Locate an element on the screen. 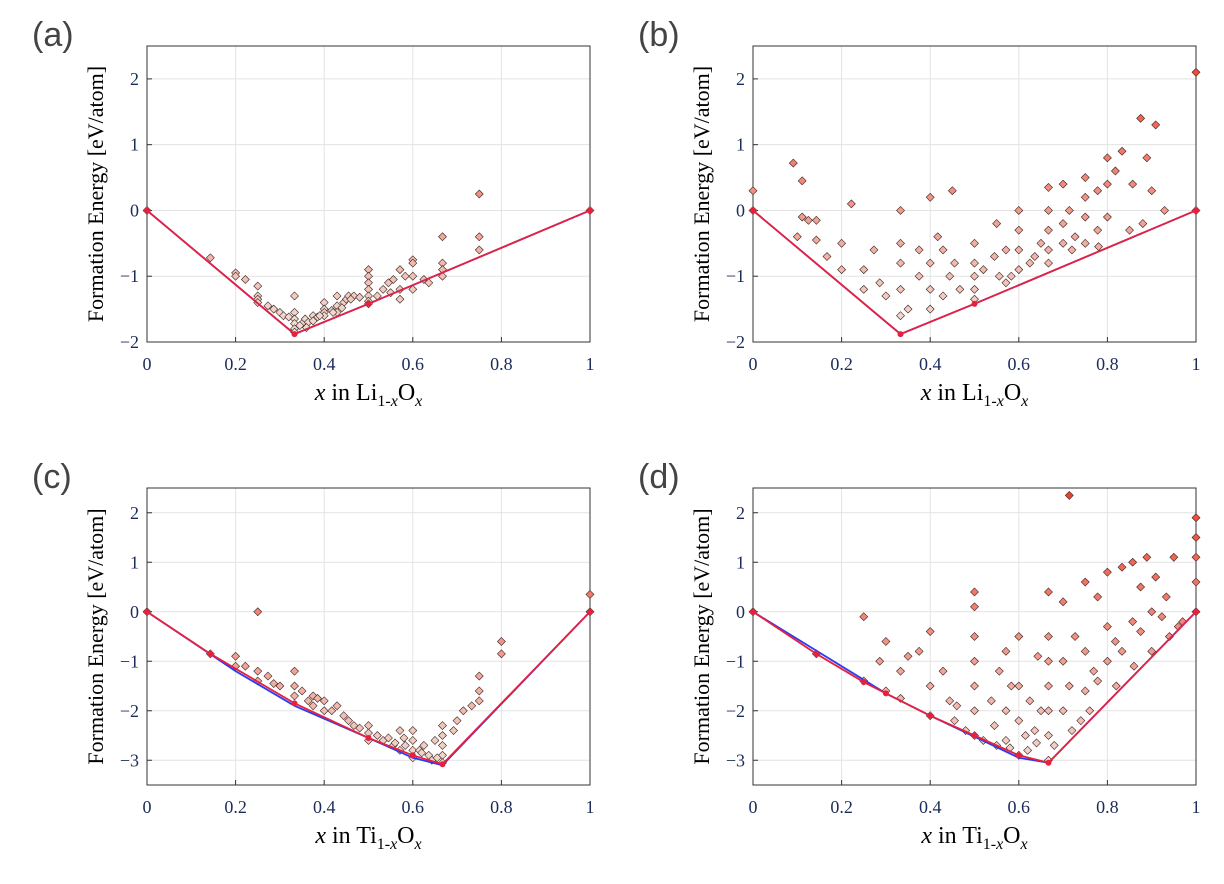  y-tick-label: 1 is located at coordinates (134, 562).